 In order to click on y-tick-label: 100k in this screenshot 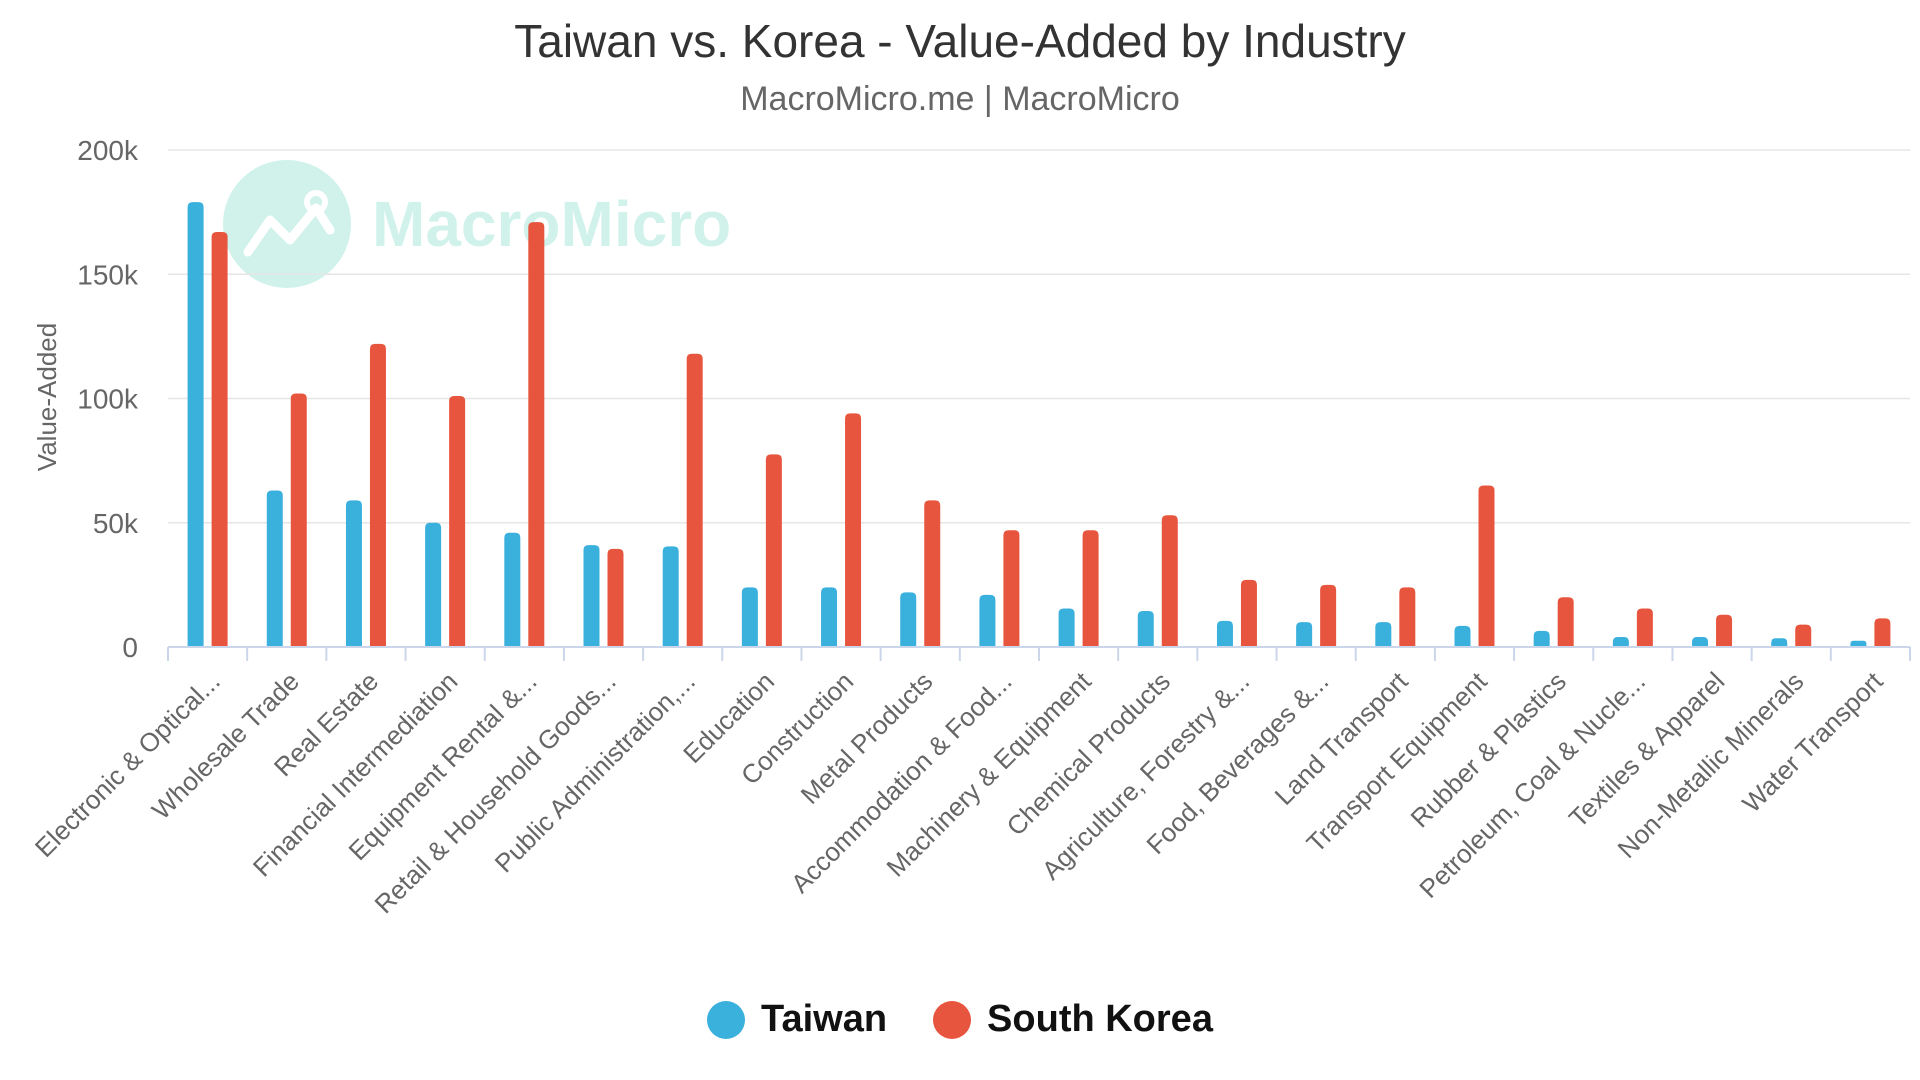, I will do `click(108, 399)`.